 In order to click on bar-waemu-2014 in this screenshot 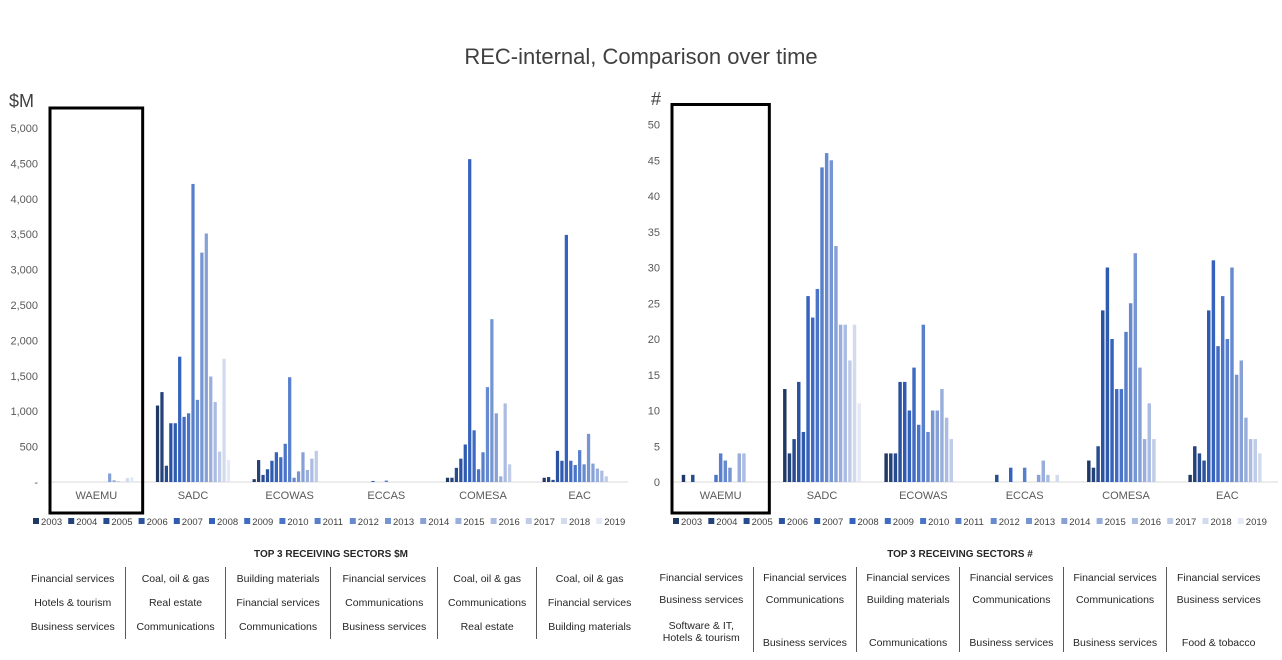, I will do `click(110, 477)`.